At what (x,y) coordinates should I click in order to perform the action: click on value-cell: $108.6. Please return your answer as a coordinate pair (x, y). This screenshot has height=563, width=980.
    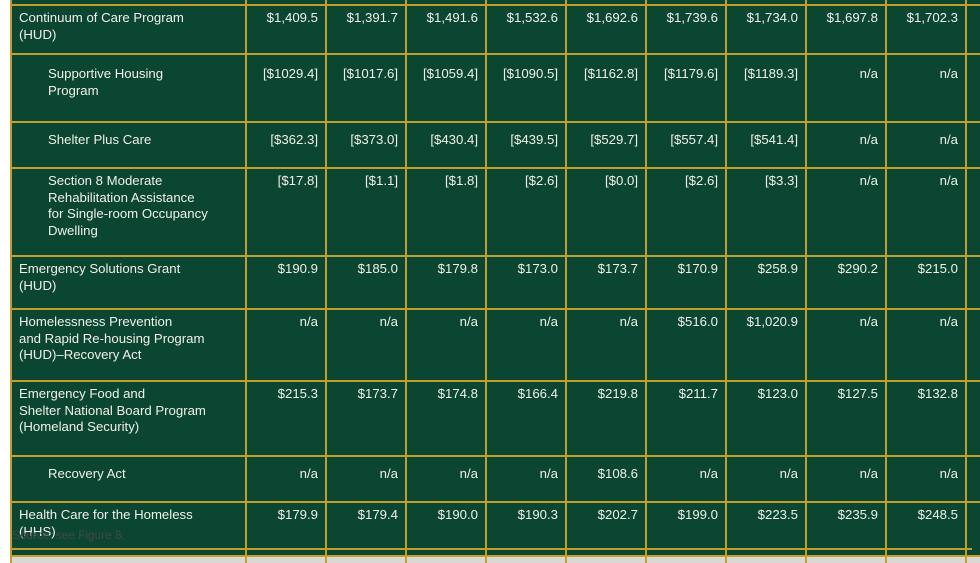
    Looking at the image, I should click on (606, 479).